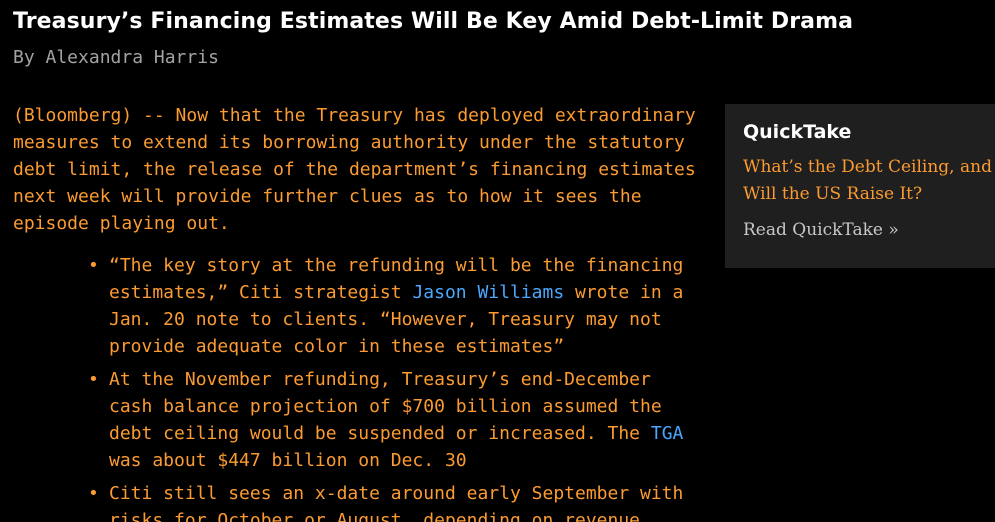 Image resolution: width=995 pixels, height=522 pixels. I want to click on bullet-text: was about $447 billion on Dec. 30, so click(288, 460).